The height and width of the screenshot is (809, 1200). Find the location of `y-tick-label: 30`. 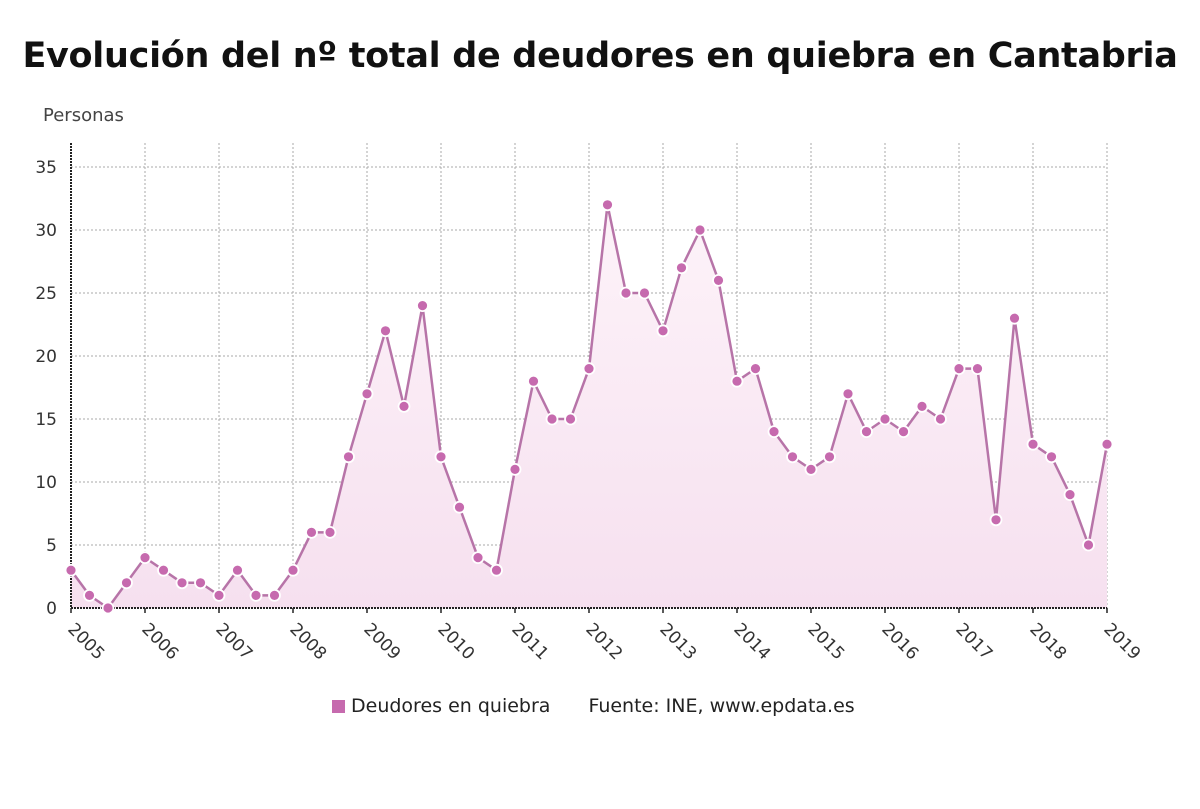

y-tick-label: 30 is located at coordinates (46, 231).